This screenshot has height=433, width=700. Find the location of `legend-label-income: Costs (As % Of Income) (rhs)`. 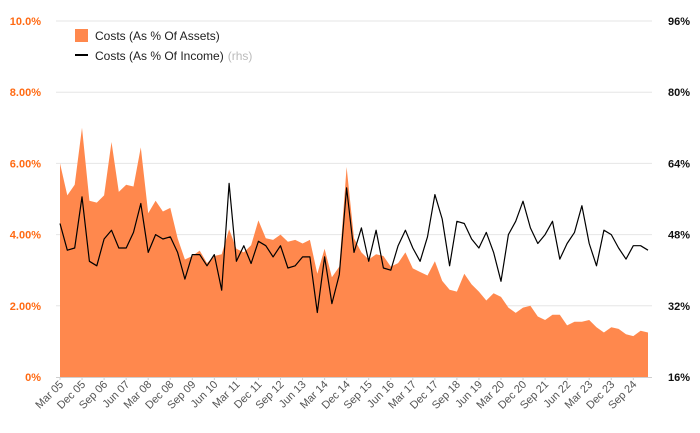

legend-label-income: Costs (As % Of Income) (rhs) is located at coordinates (173, 56).